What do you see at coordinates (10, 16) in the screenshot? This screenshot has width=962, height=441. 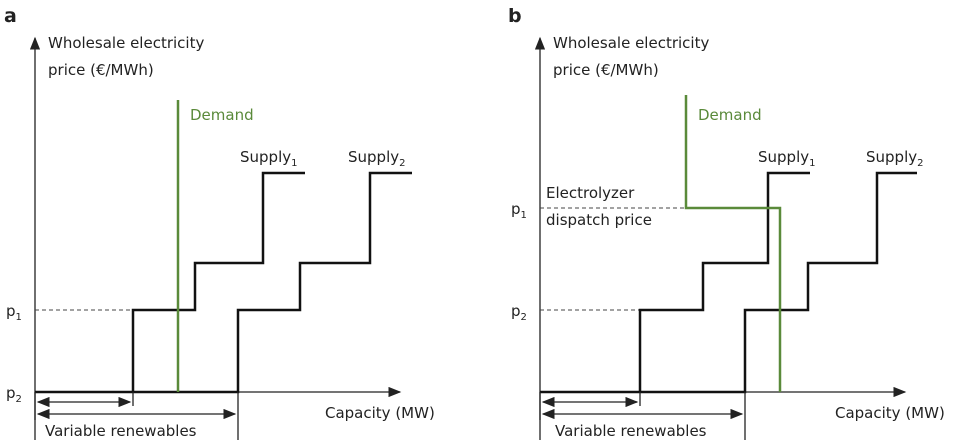 I see `panel-label: a` at bounding box center [10, 16].